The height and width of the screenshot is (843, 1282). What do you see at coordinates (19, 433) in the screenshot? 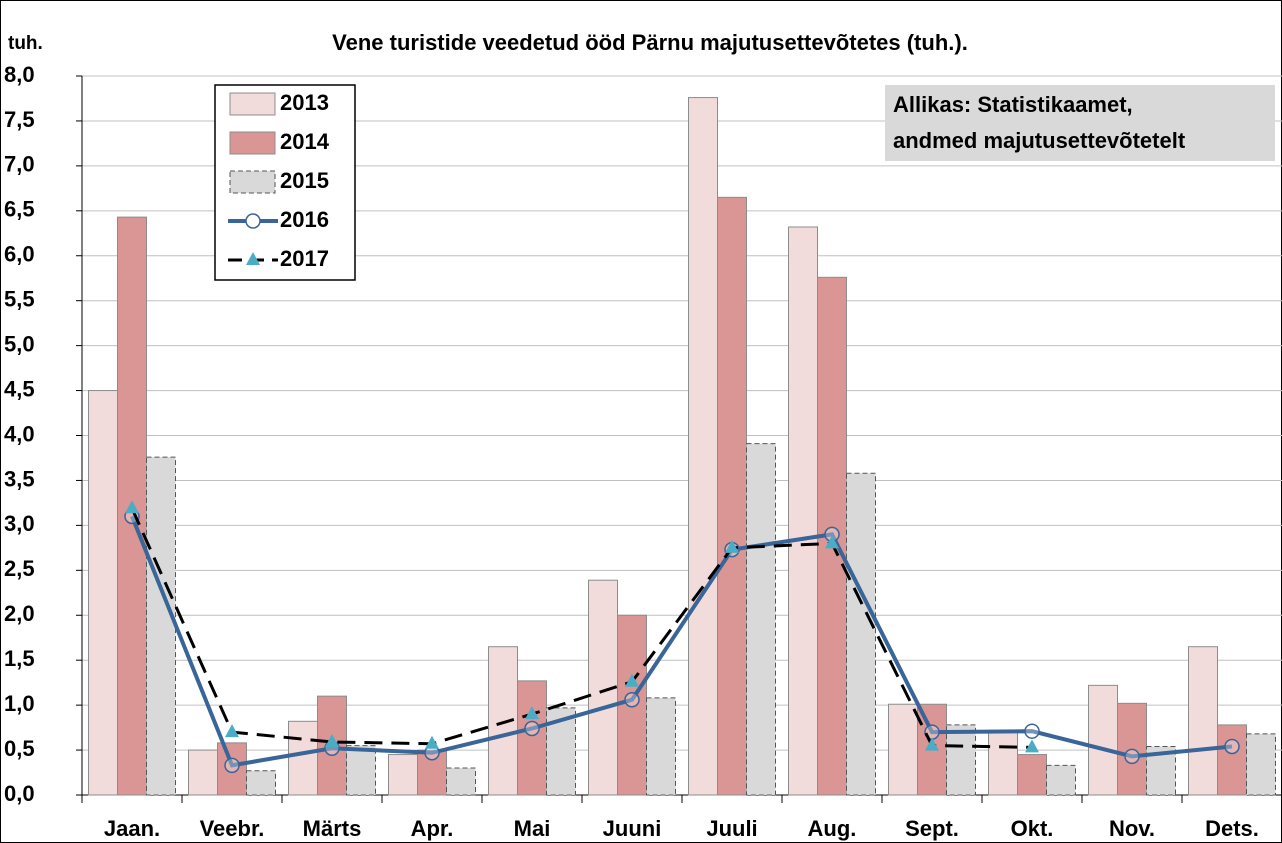
I see `y-tick-label: 4,0` at bounding box center [19, 433].